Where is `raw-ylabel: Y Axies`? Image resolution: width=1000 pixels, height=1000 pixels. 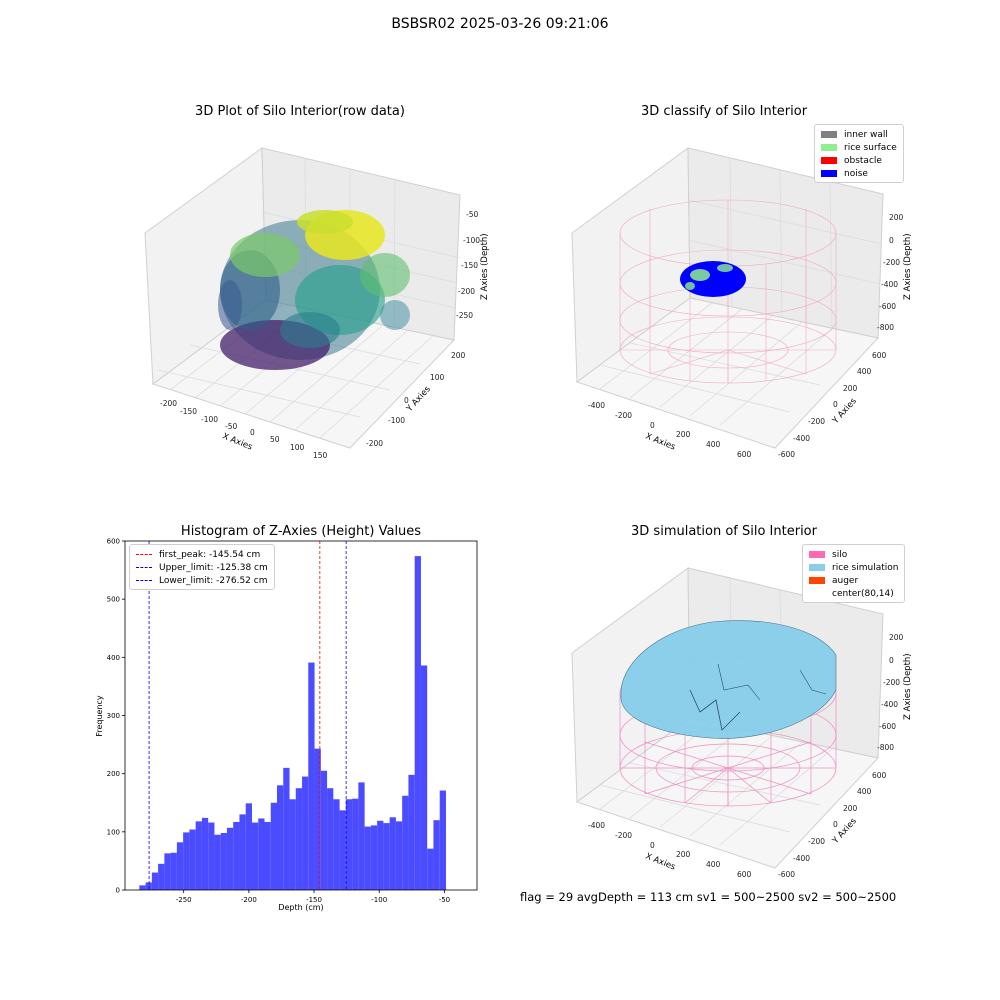
raw-ylabel: Y Axies is located at coordinates (418, 399).